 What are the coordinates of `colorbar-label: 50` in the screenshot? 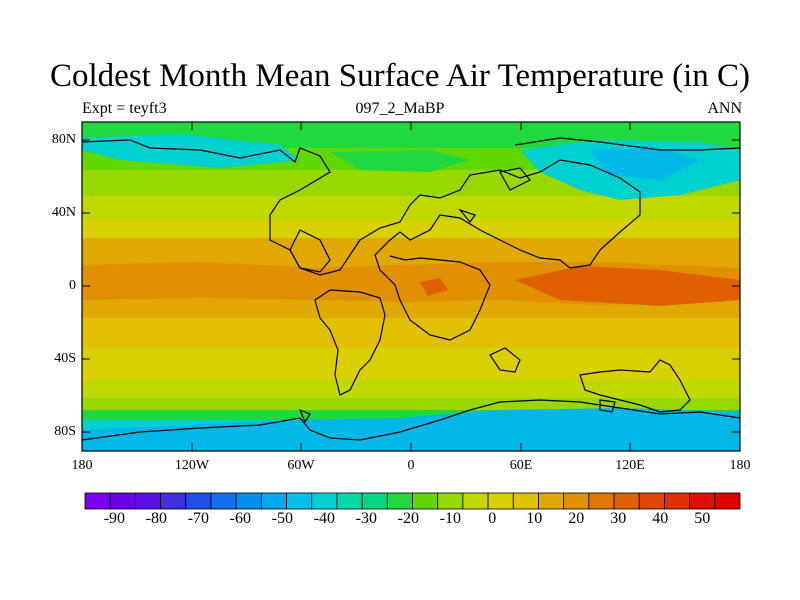 It's located at (702, 518).